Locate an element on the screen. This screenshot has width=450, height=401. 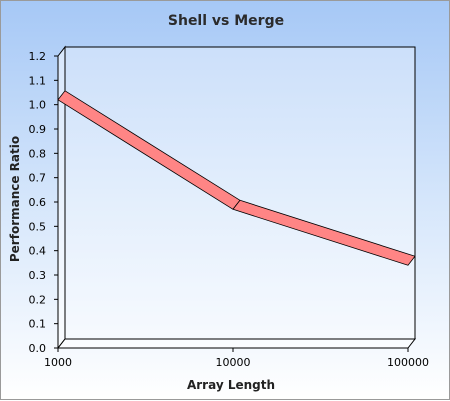
y-tick-label: 0.6 is located at coordinates (38, 202).